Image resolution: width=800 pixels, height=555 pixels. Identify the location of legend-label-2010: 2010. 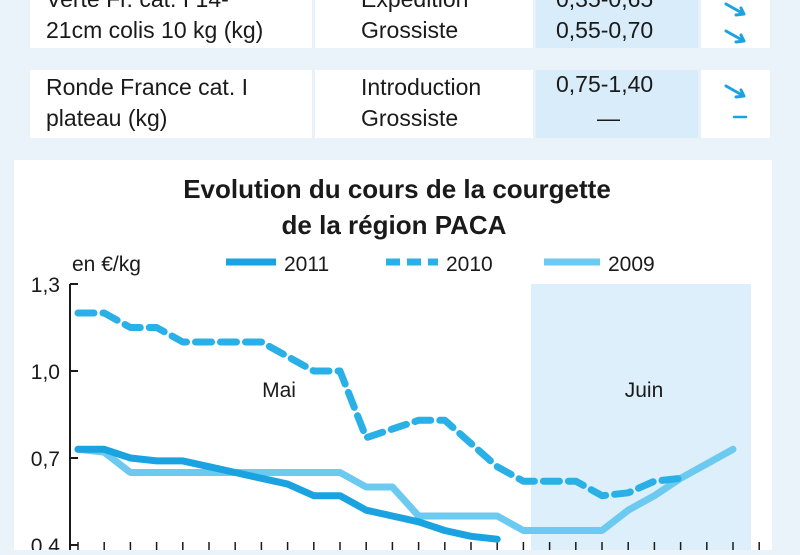
(469, 264).